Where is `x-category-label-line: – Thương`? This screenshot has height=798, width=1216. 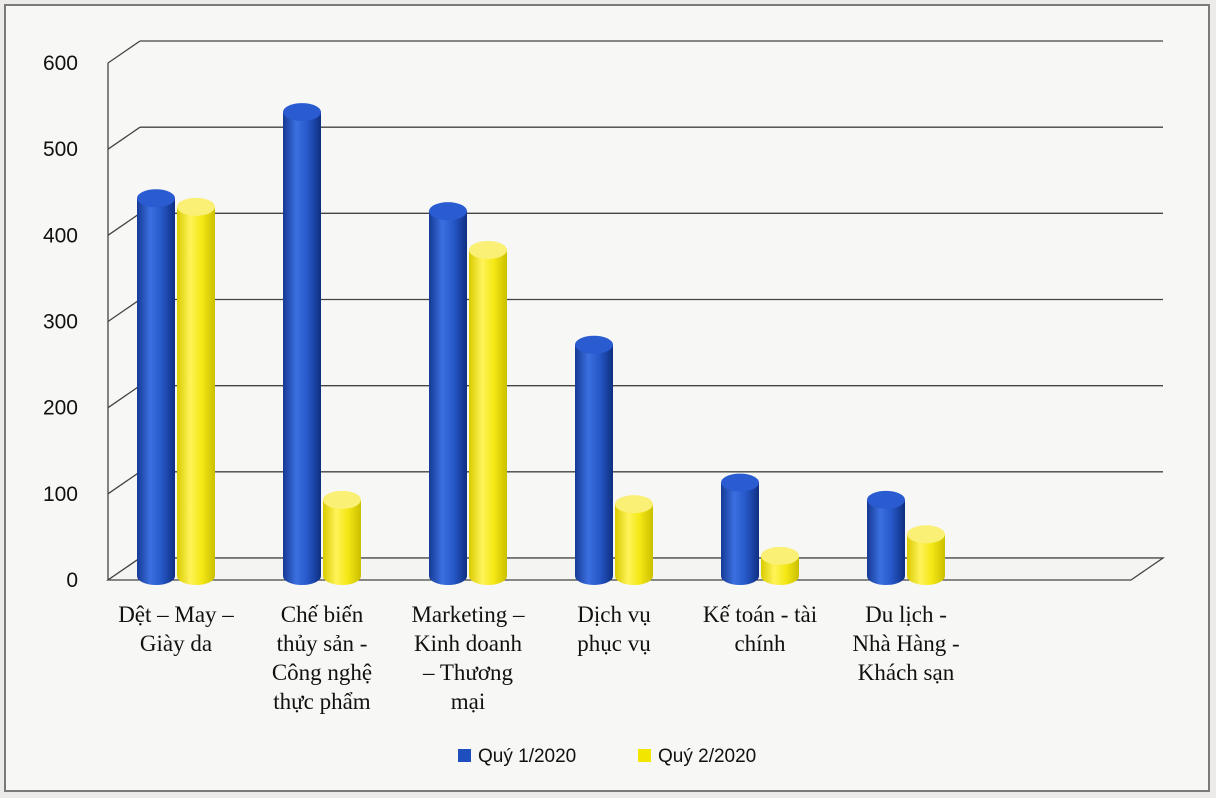
x-category-label-line: – Thương is located at coordinates (468, 672).